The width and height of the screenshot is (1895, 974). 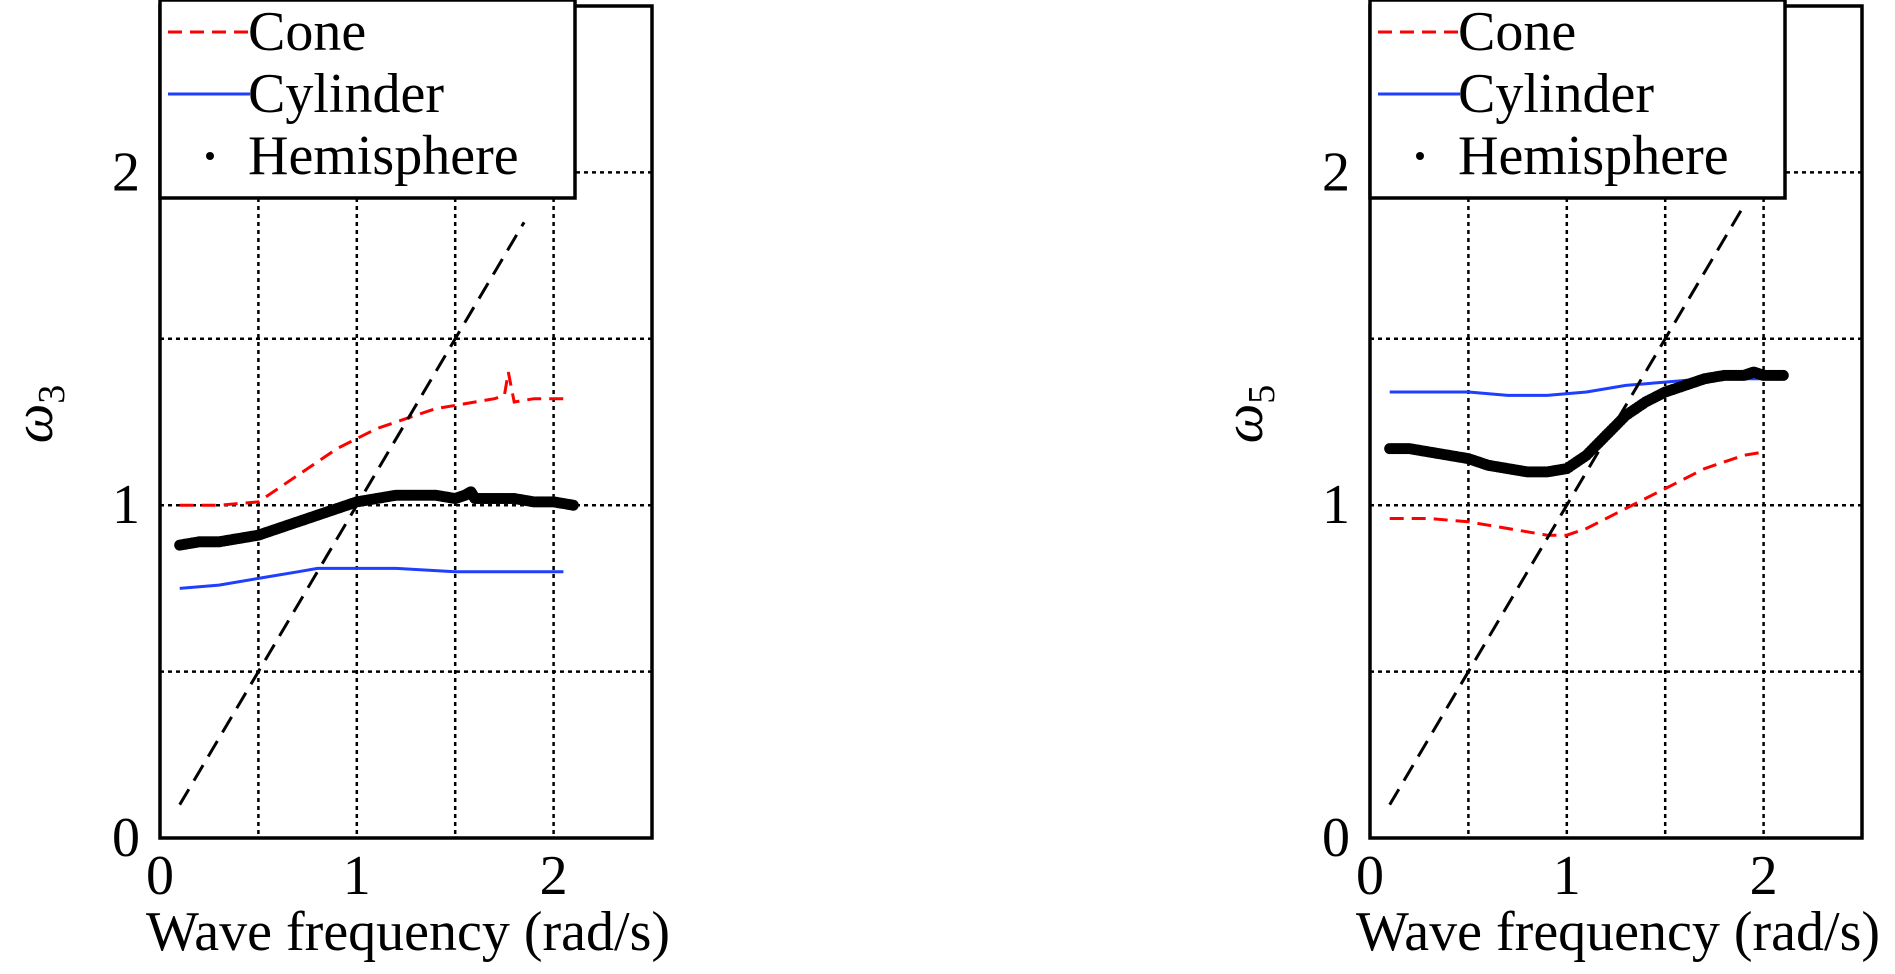 I want to click on y-axis-title: ω5, so click(x=1248, y=414).